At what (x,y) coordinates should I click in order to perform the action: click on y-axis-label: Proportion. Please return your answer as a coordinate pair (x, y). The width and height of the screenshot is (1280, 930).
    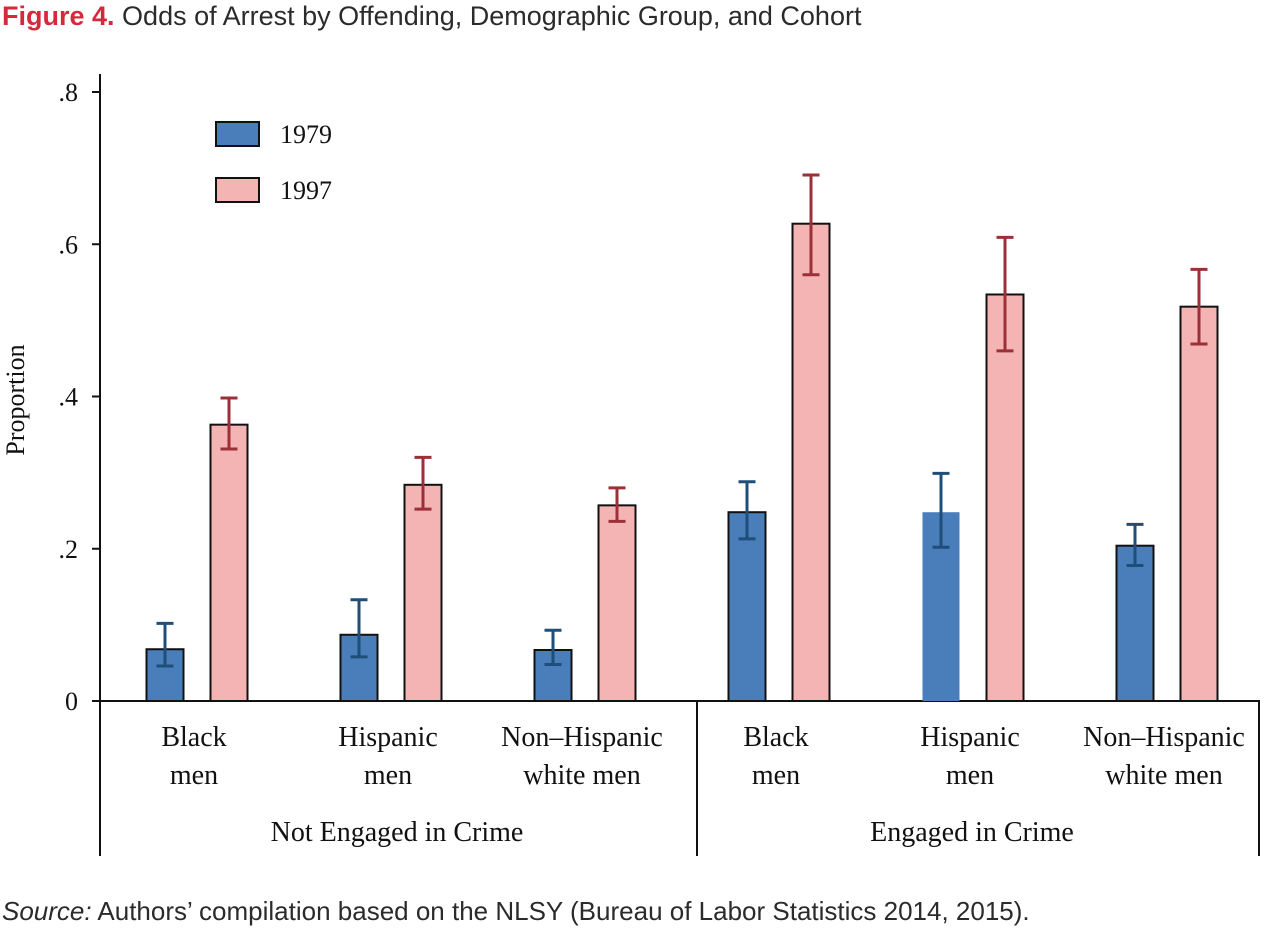
    Looking at the image, I should click on (15, 399).